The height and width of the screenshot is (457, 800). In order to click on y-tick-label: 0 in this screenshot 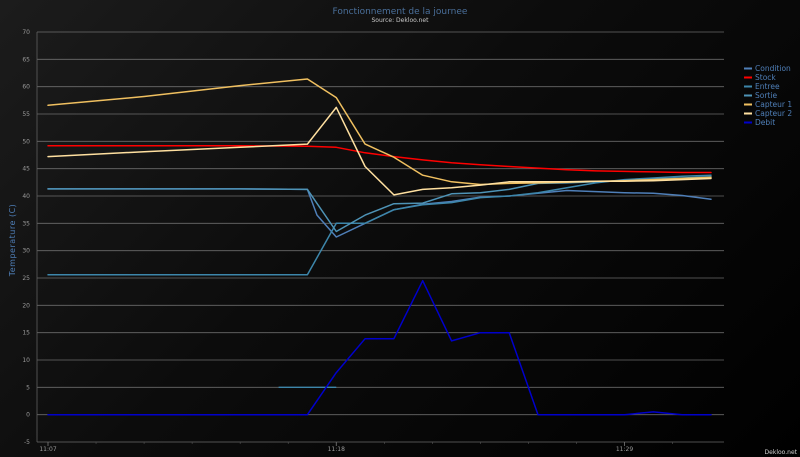, I will do `click(28, 415)`.